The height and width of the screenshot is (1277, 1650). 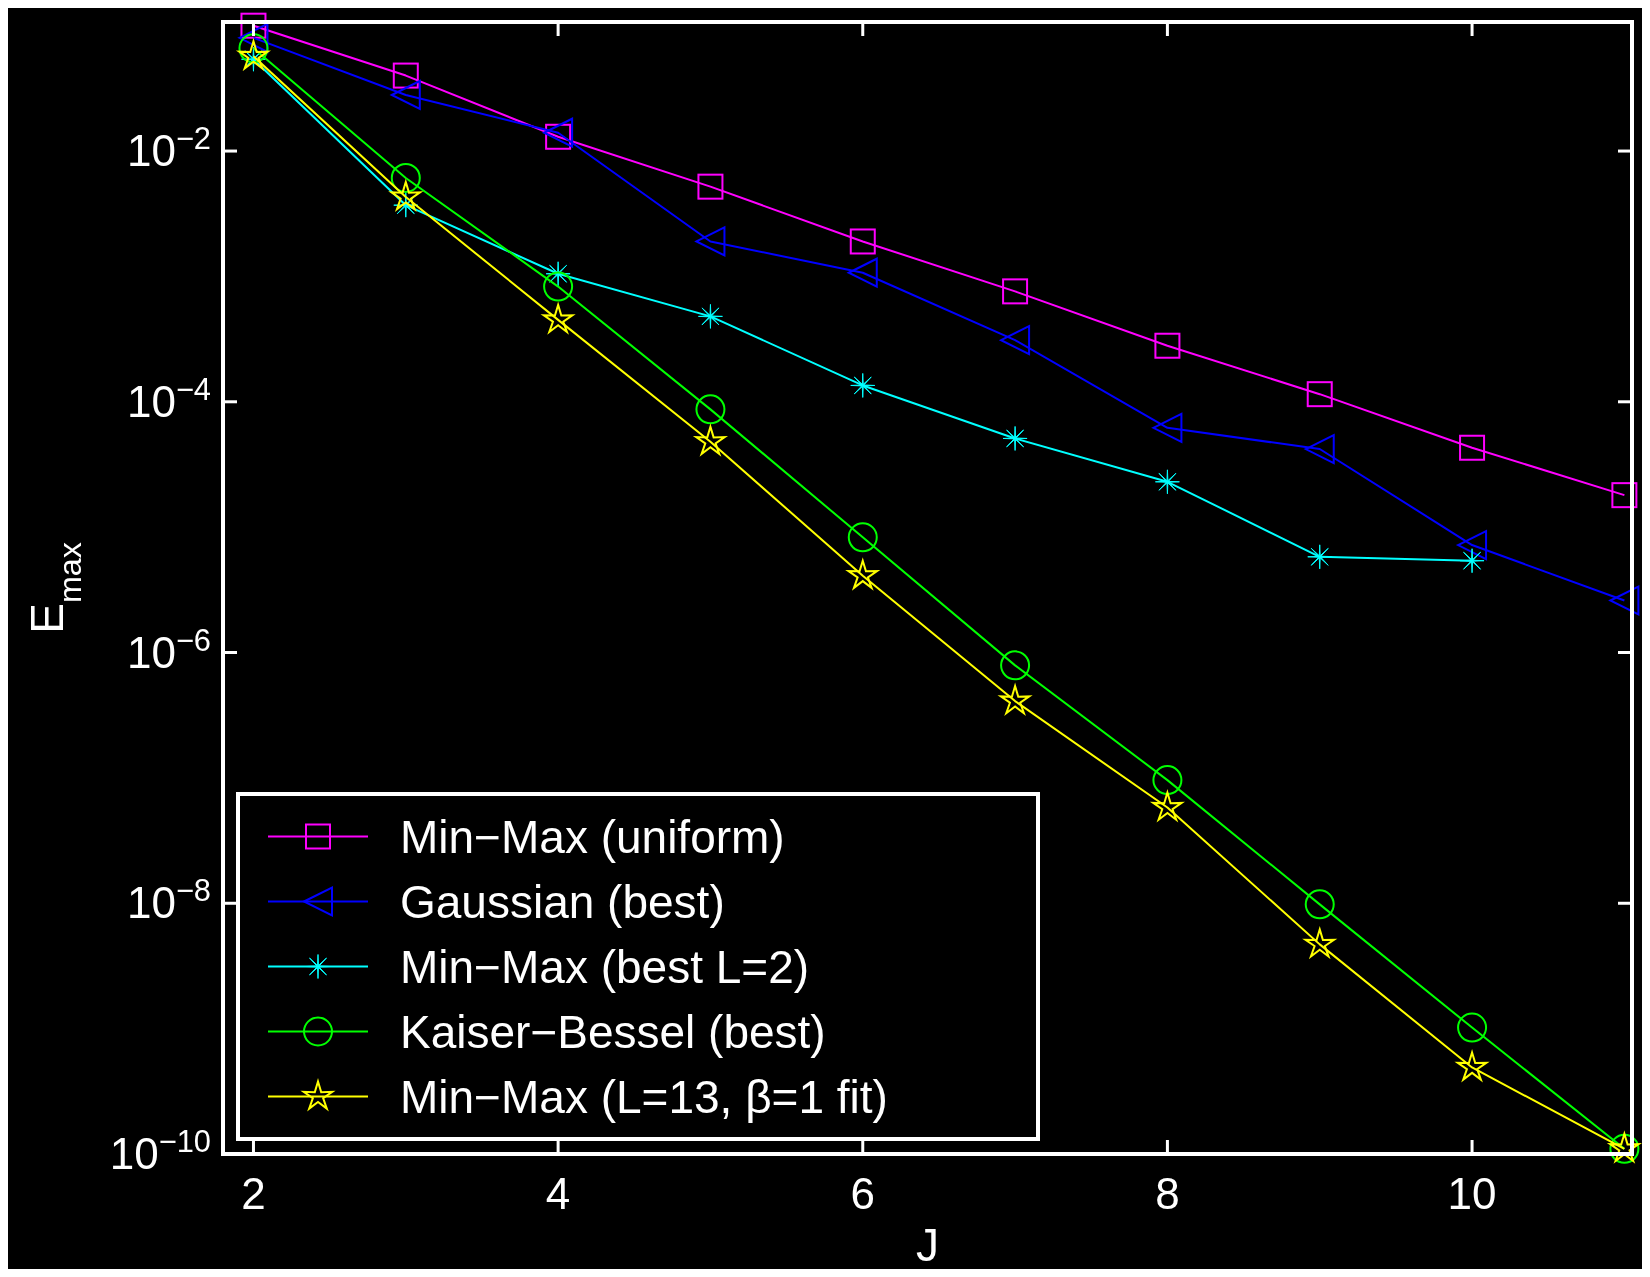 What do you see at coordinates (168, 900) in the screenshot?
I see `y-tick-label: 10$^{−8}$` at bounding box center [168, 900].